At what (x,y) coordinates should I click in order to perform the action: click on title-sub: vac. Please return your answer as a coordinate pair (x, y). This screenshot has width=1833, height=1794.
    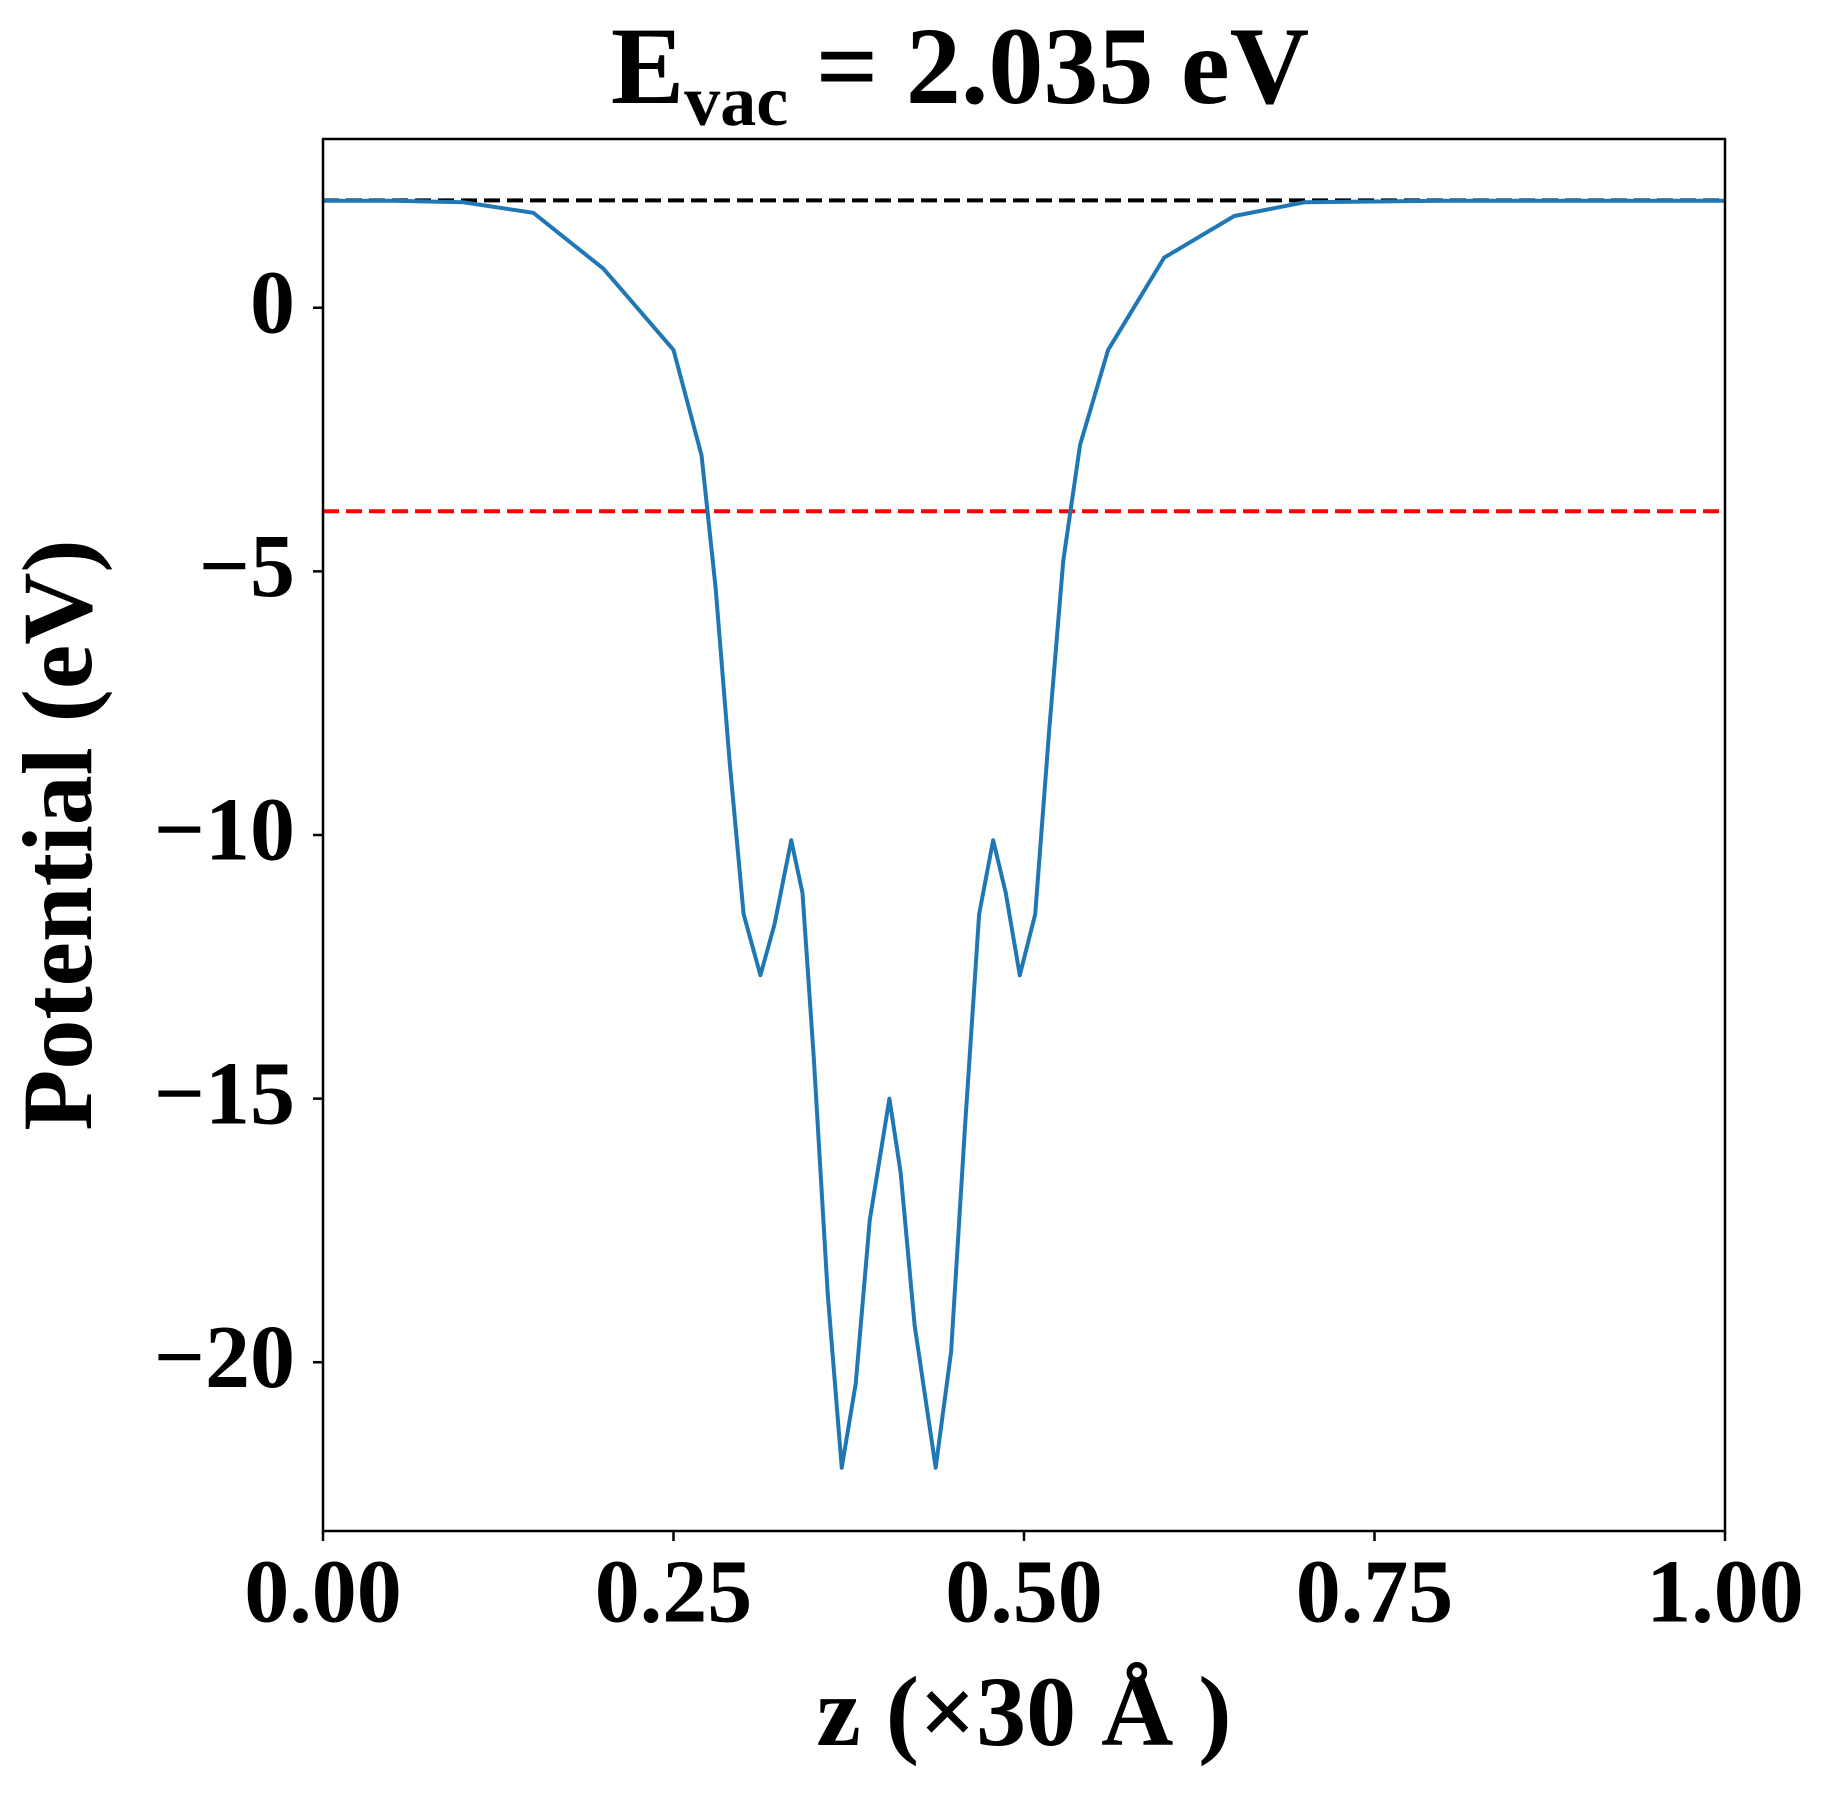
    Looking at the image, I should click on (736, 101).